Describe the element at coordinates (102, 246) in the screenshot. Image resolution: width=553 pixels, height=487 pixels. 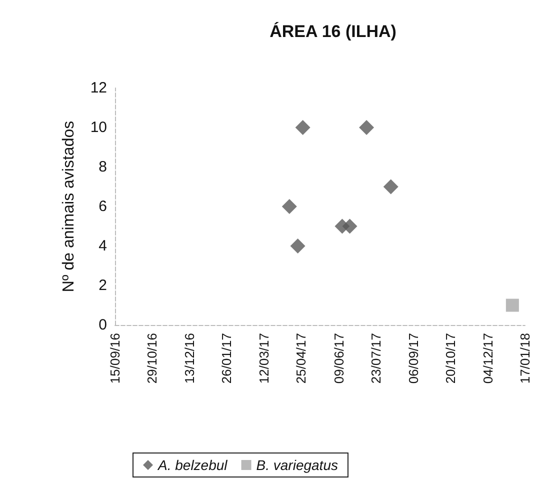
I see `y-tick-label: 4` at that location.